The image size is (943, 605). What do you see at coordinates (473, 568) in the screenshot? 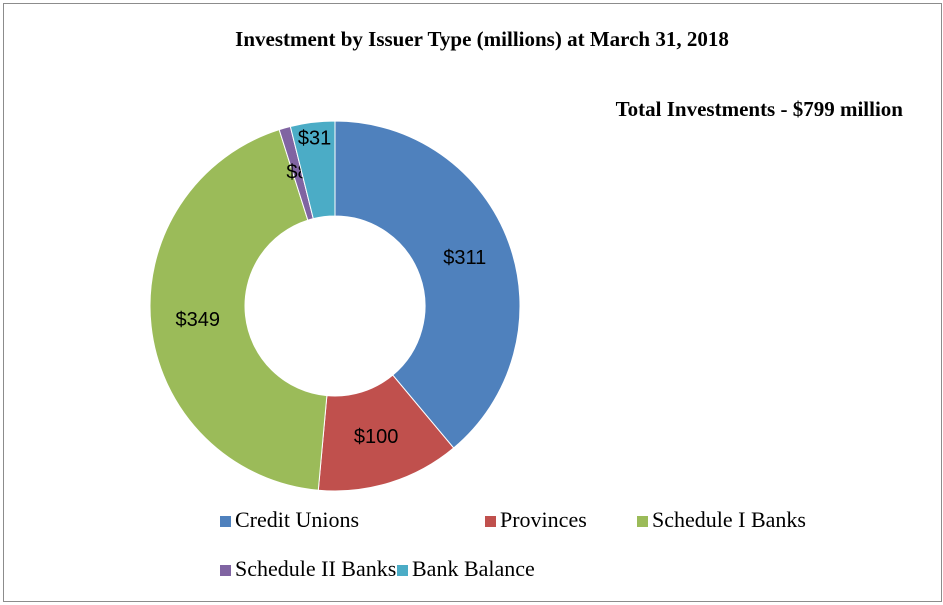
I see `legend-label: Bank Balance` at bounding box center [473, 568].